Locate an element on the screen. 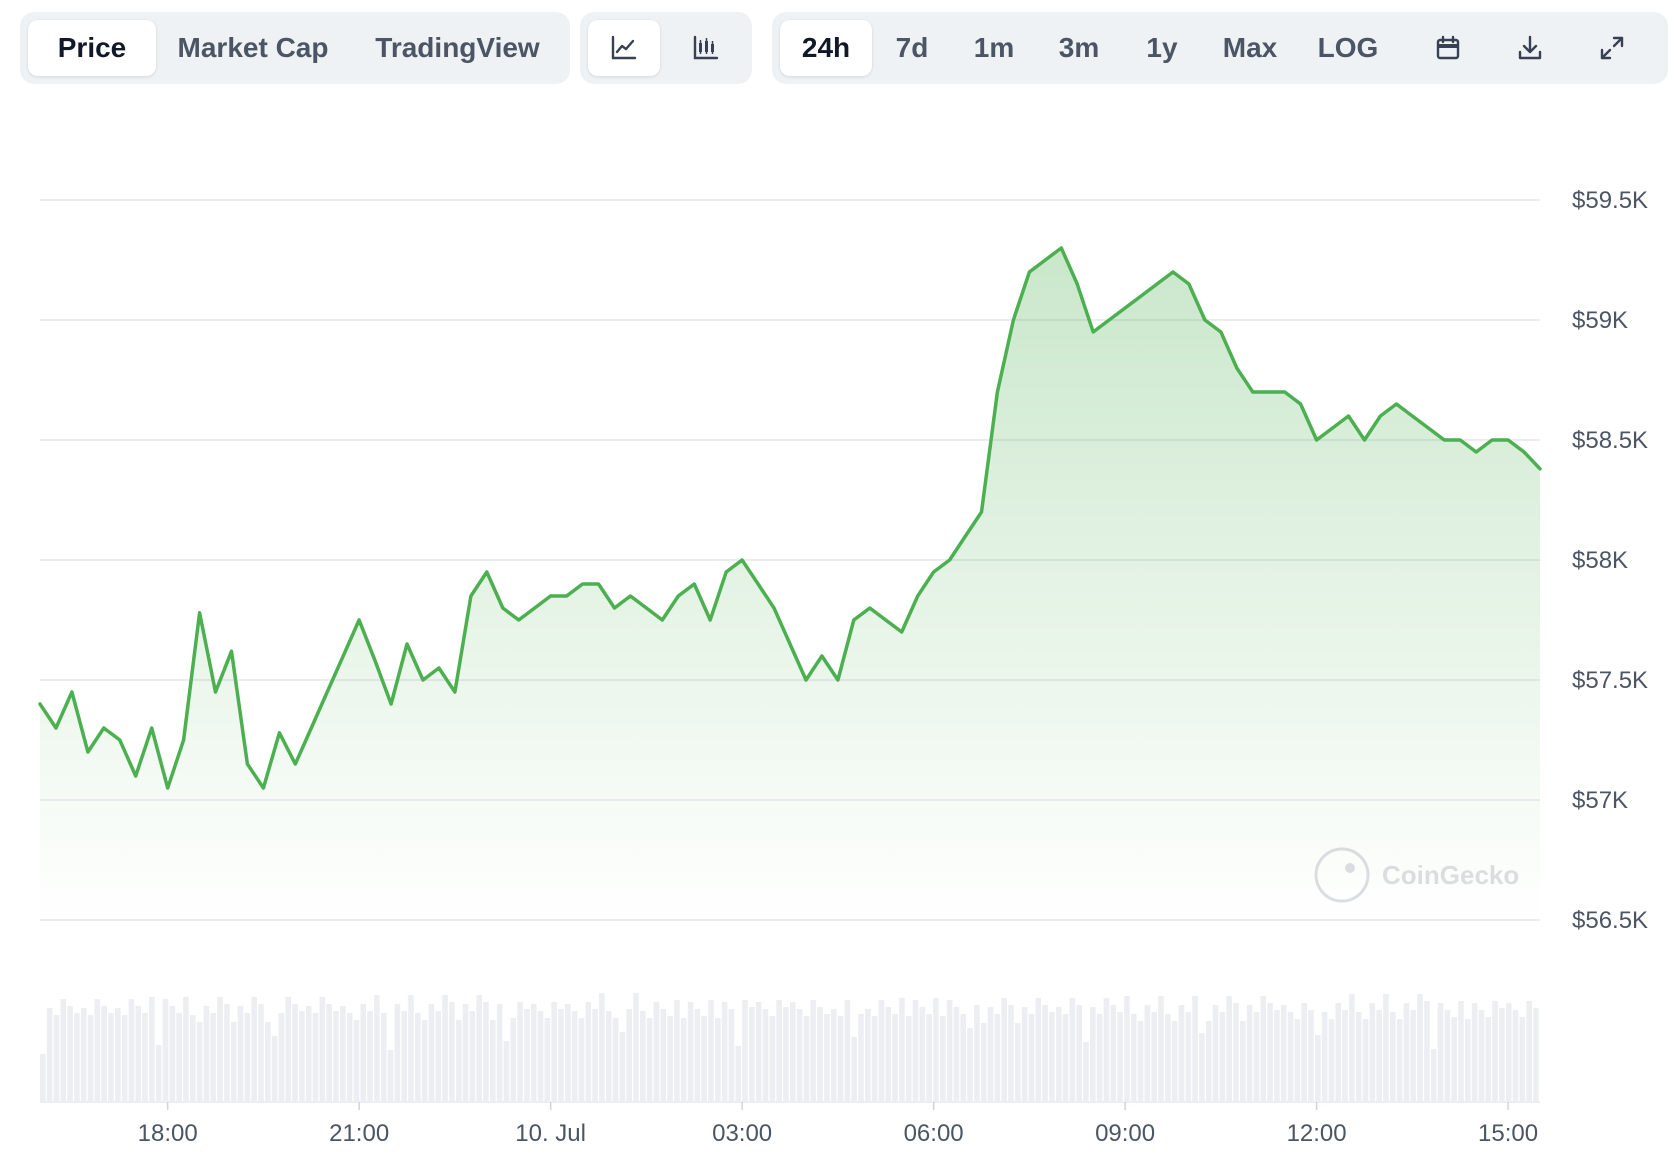  line-chart-icon is located at coordinates (624, 47).